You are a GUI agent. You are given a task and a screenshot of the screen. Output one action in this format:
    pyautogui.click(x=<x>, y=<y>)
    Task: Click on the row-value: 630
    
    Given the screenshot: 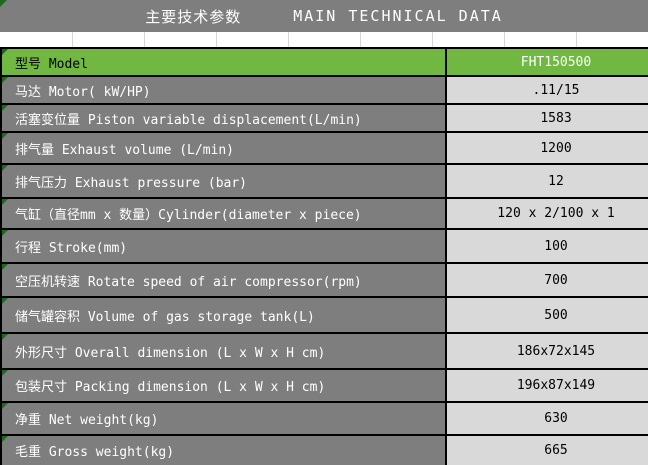 What is the action you would take?
    pyautogui.click(x=546, y=418)
    